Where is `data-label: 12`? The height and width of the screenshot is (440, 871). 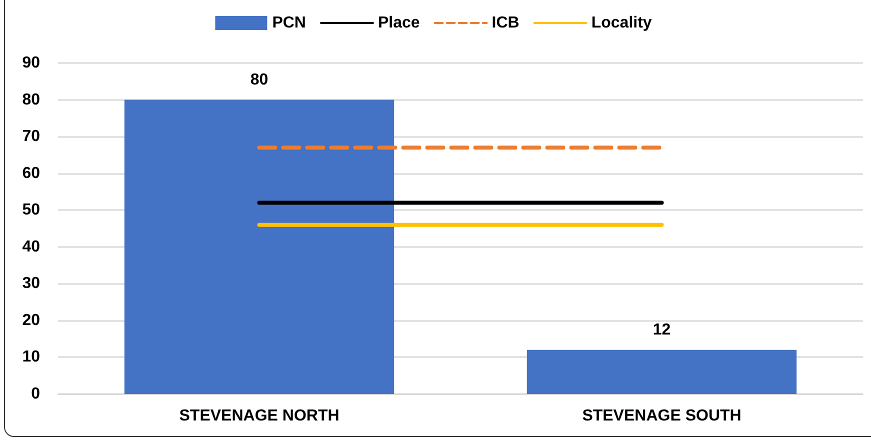
data-label: 12 is located at coordinates (661, 329).